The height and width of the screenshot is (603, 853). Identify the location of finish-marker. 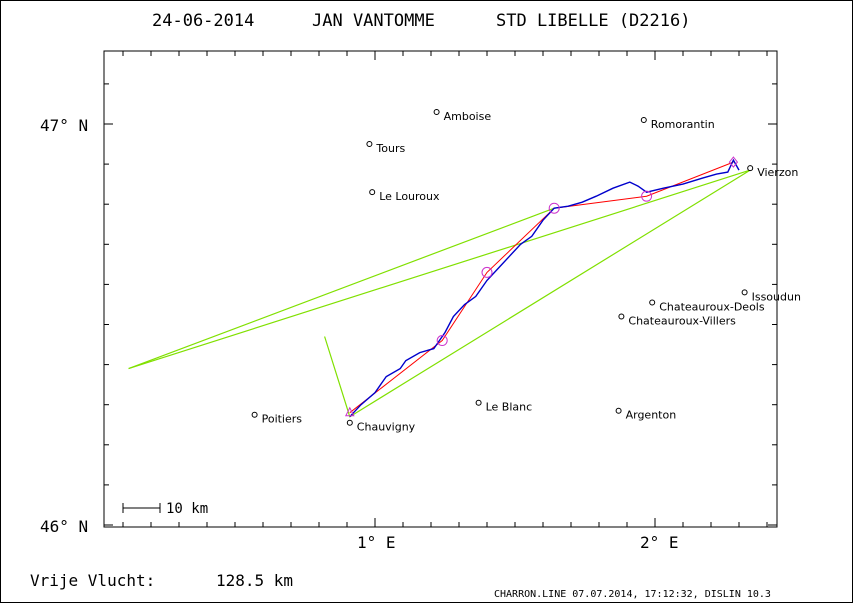
(733, 162).